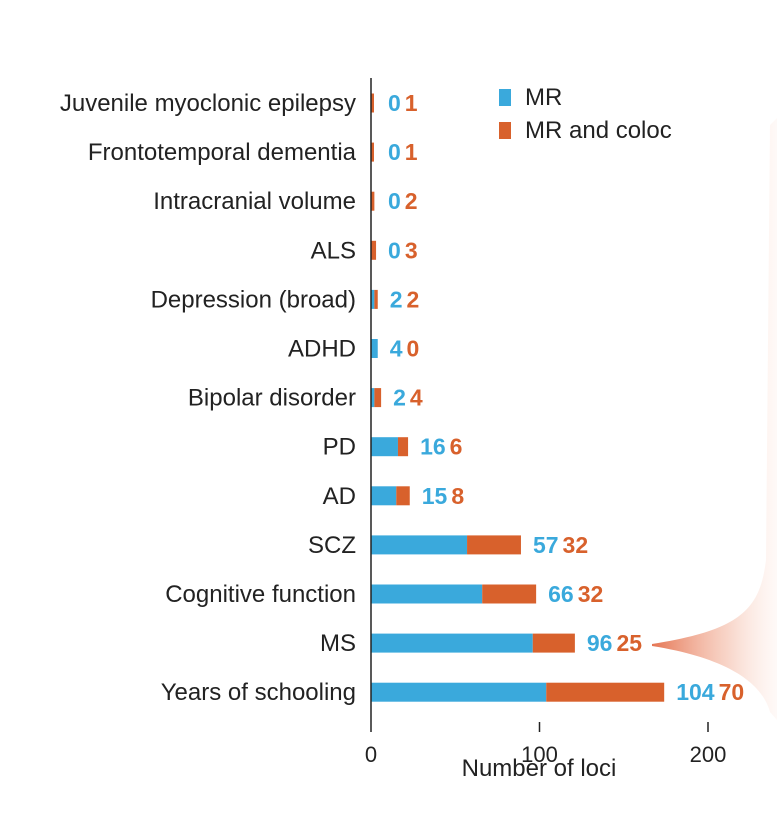 This screenshot has height=821, width=777. Describe the element at coordinates (708, 754) in the screenshot. I see `x-tick-label-200: 200` at that location.